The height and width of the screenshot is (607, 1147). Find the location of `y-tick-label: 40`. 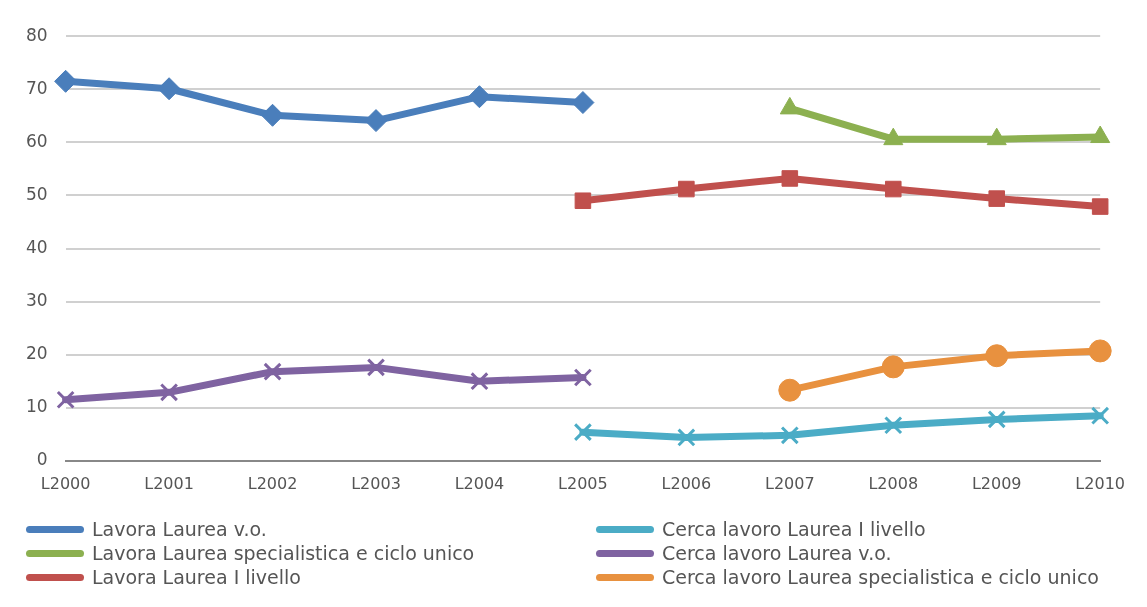

y-tick-label: 40 is located at coordinates (36, 246).